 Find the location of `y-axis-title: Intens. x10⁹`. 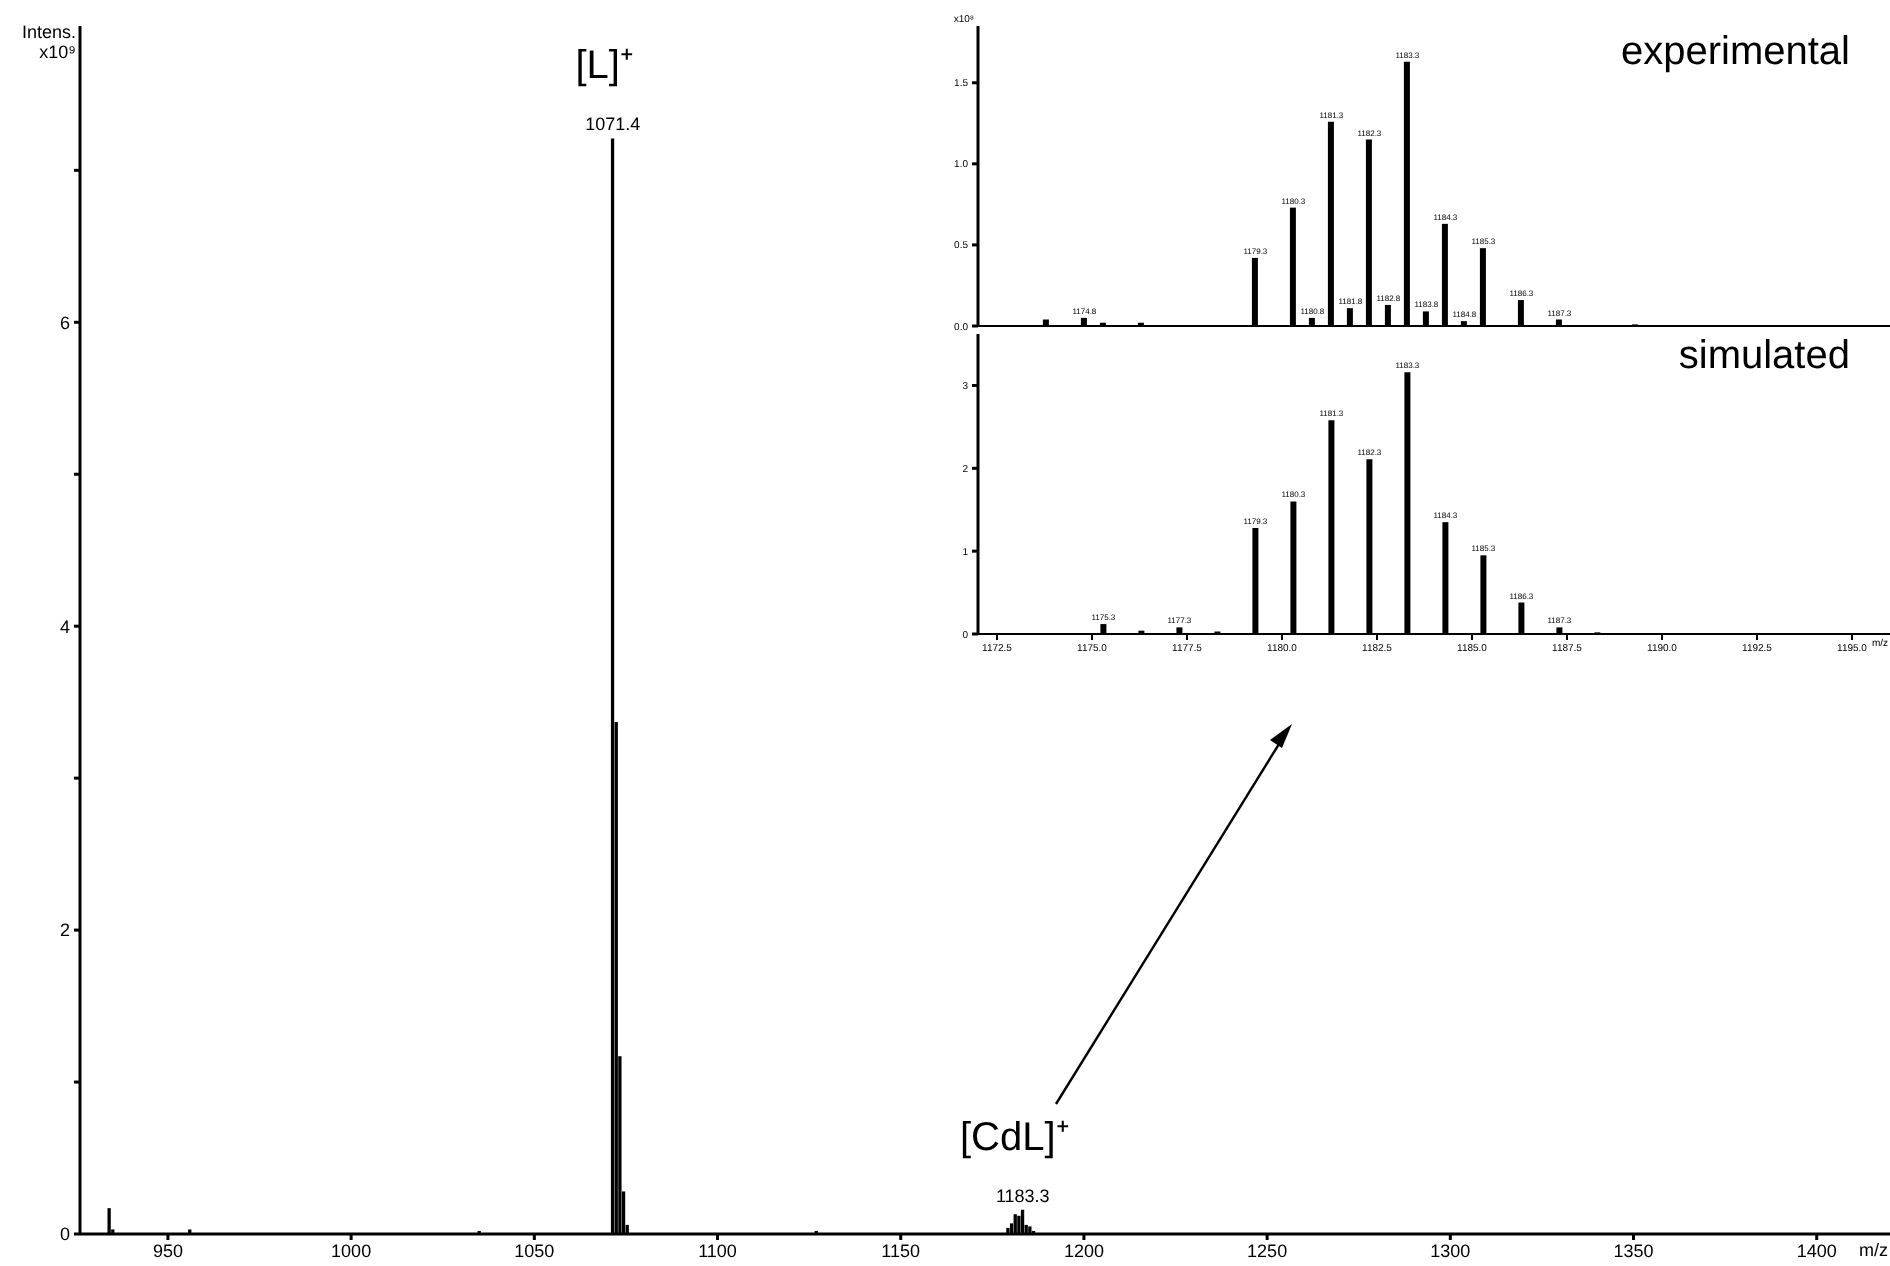

y-axis-title: Intens. x10⁹ is located at coordinates (47, 42).